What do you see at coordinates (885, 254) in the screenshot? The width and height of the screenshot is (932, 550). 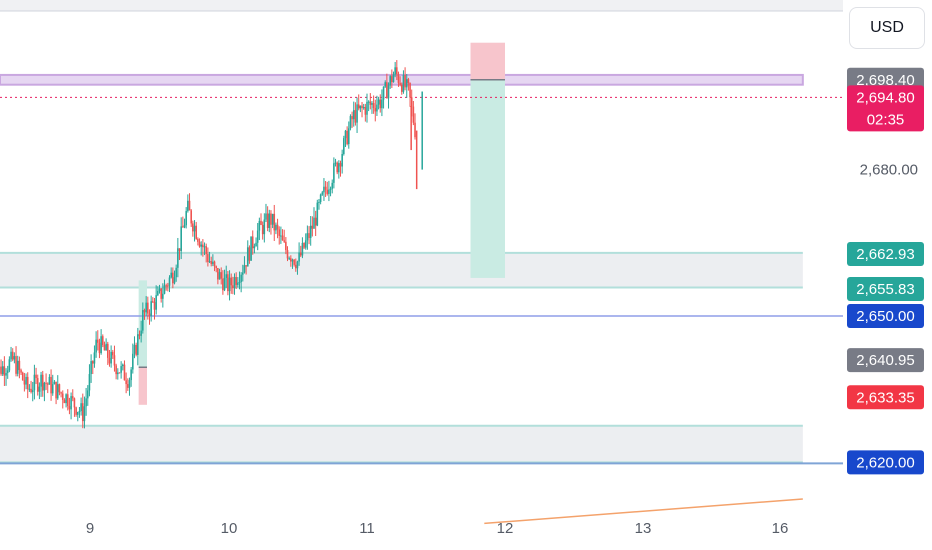 I see `price-tag-label: 2,662.93` at bounding box center [885, 254].